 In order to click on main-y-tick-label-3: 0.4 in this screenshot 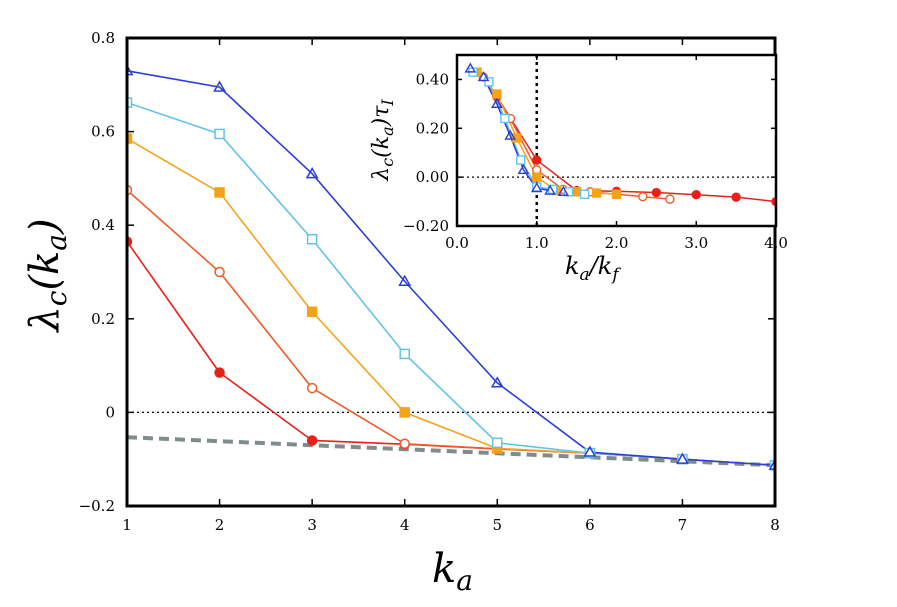, I will do `click(103, 225)`.